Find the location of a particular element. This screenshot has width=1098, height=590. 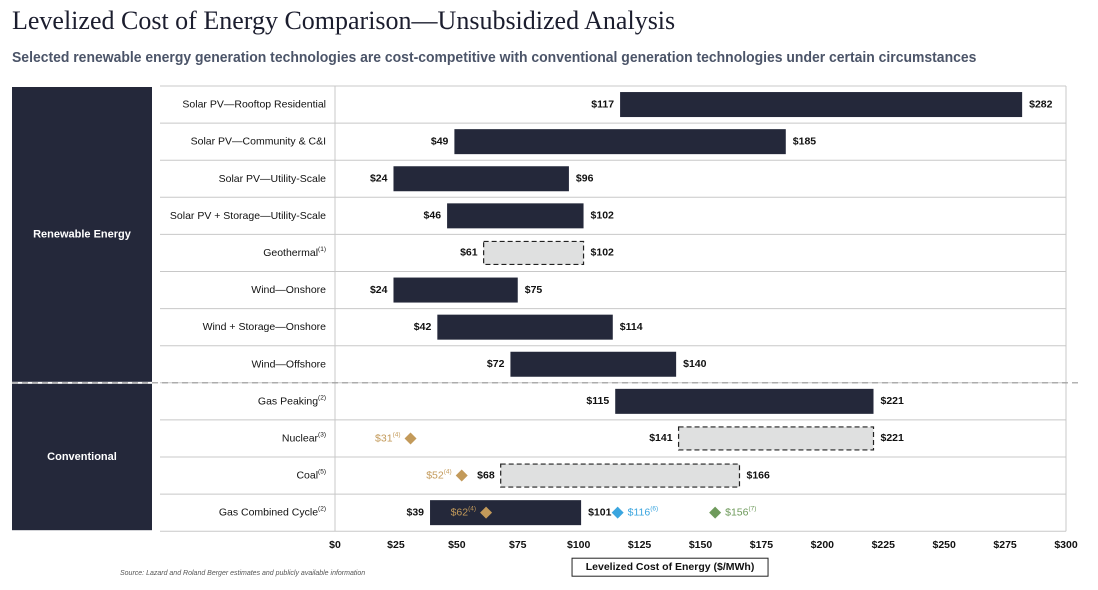

marker-label: $52(4) is located at coordinates (438, 474).